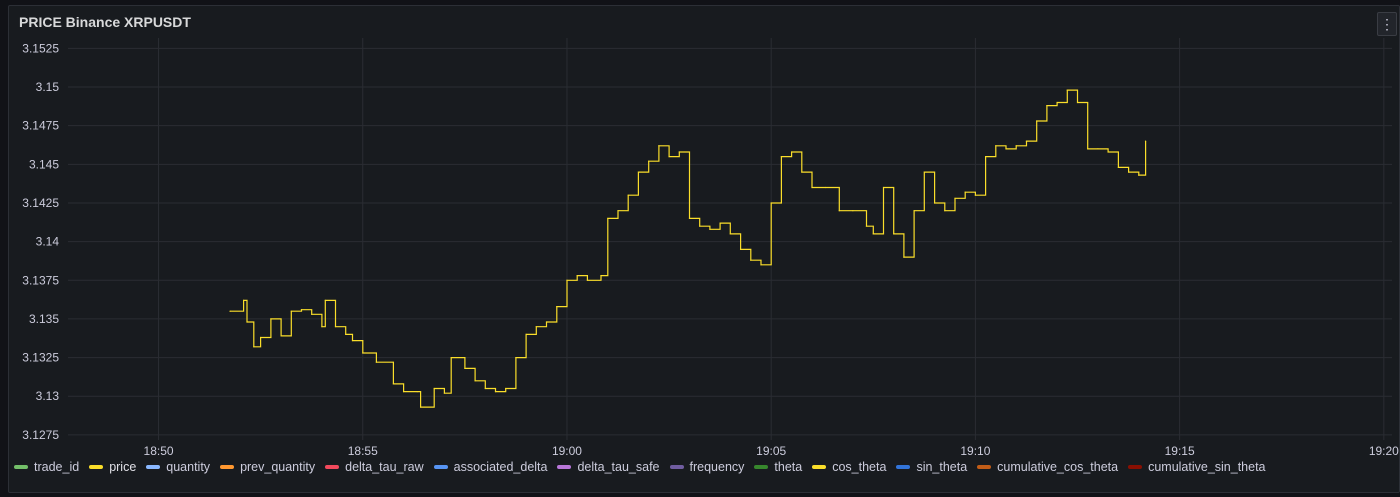 The image size is (1400, 497). Describe the element at coordinates (618, 467) in the screenshot. I see `legend-label: delta_tau_safe` at that location.